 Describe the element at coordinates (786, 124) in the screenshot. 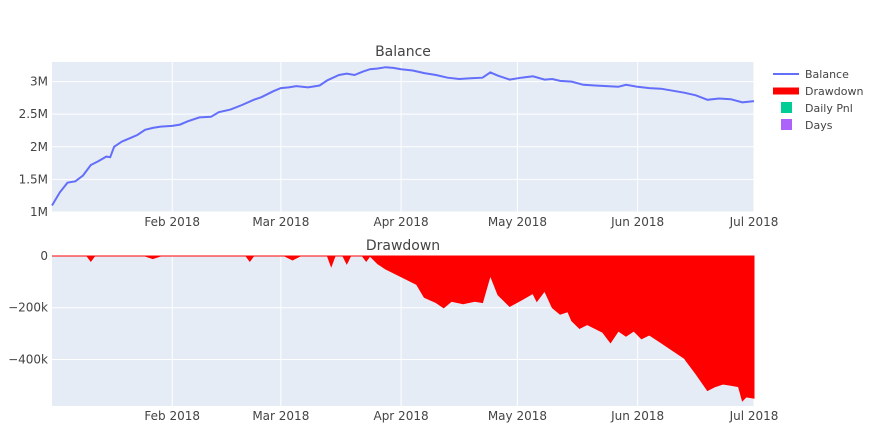

I see `legend-days-swatch` at that location.